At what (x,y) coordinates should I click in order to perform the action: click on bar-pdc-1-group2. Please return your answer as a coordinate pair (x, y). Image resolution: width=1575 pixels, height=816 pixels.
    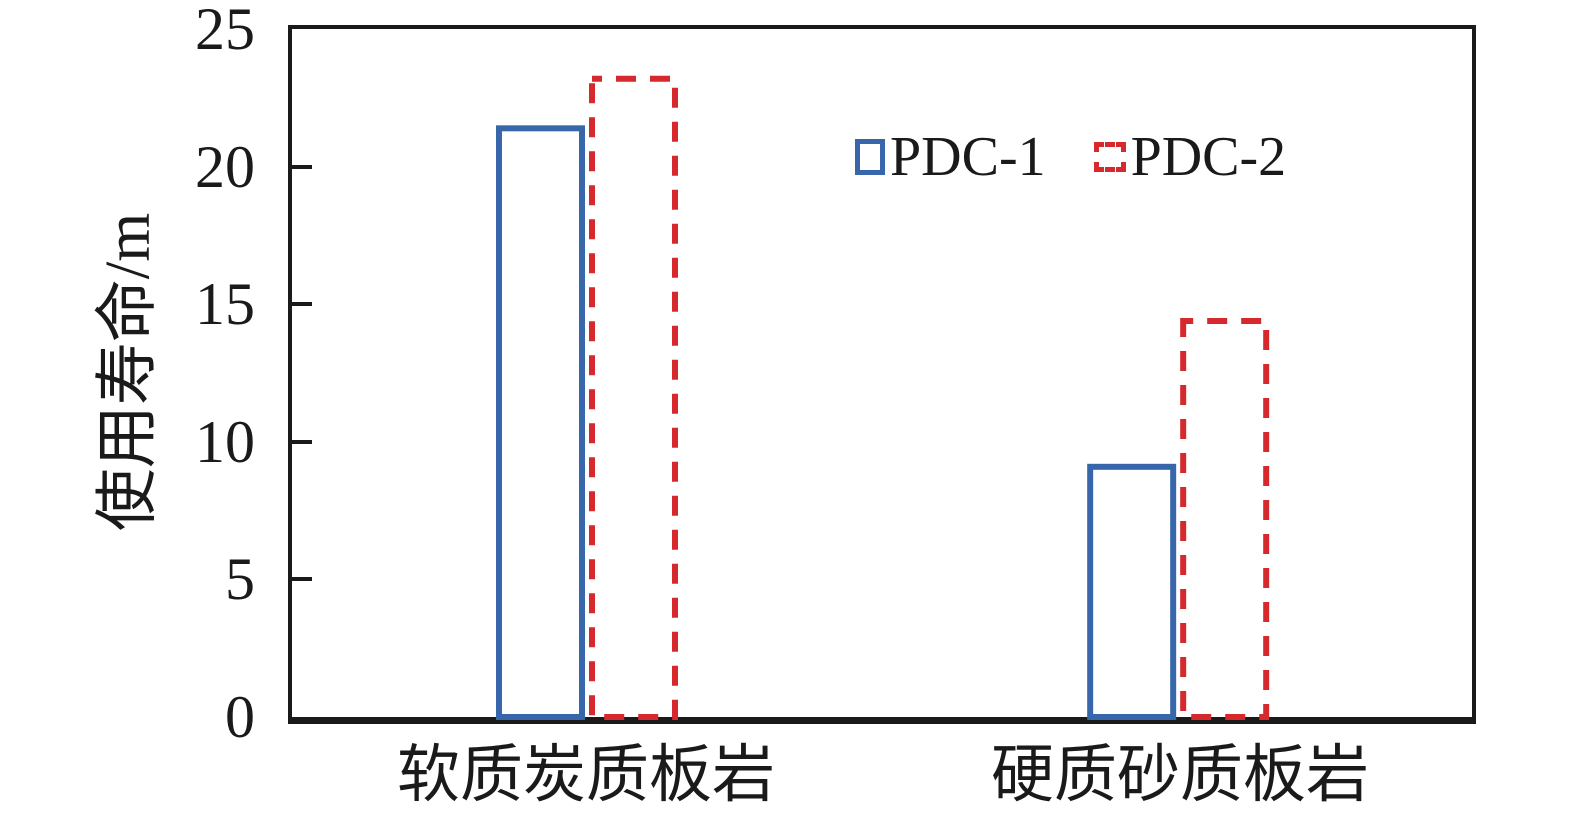
    Looking at the image, I should click on (1132, 592).